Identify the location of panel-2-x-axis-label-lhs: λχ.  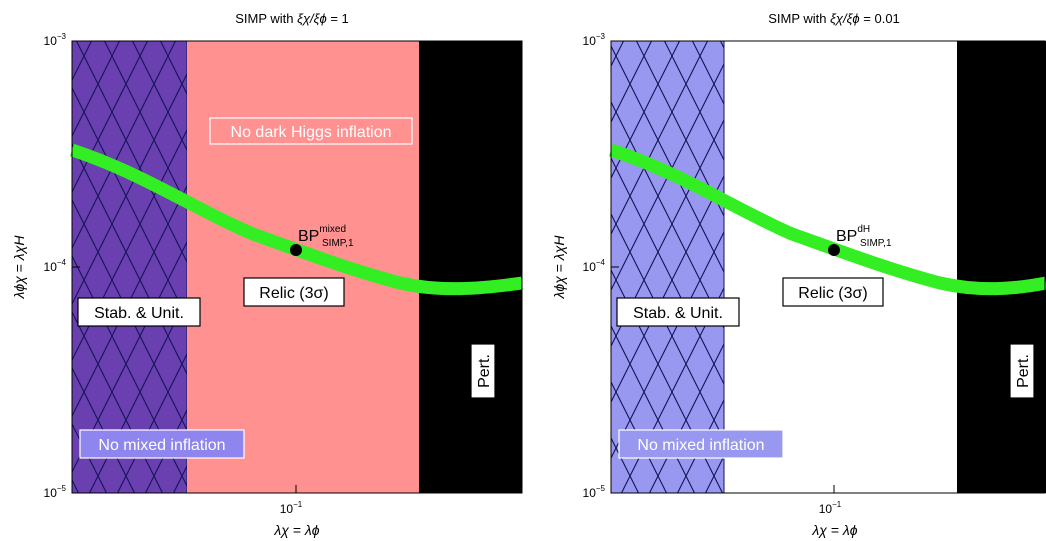
(819, 530).